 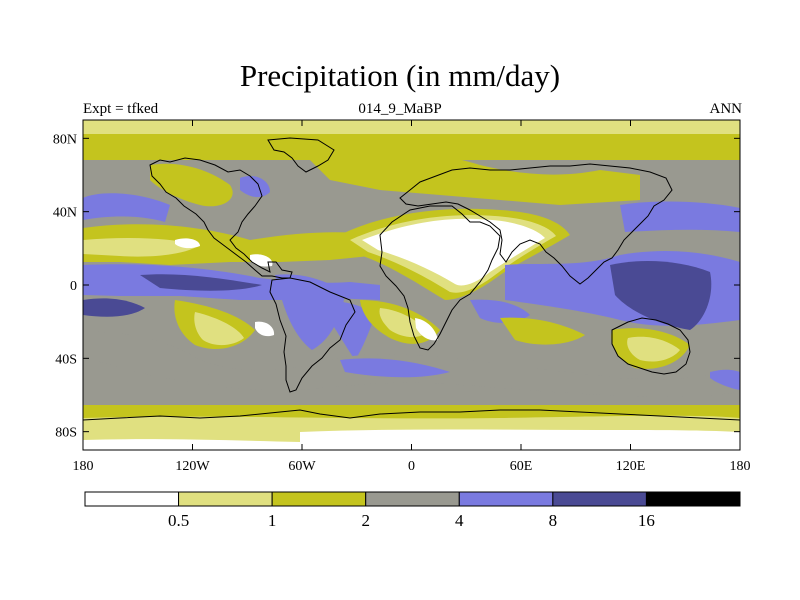 I want to click on field-mexico-dry, so click(x=261, y=260).